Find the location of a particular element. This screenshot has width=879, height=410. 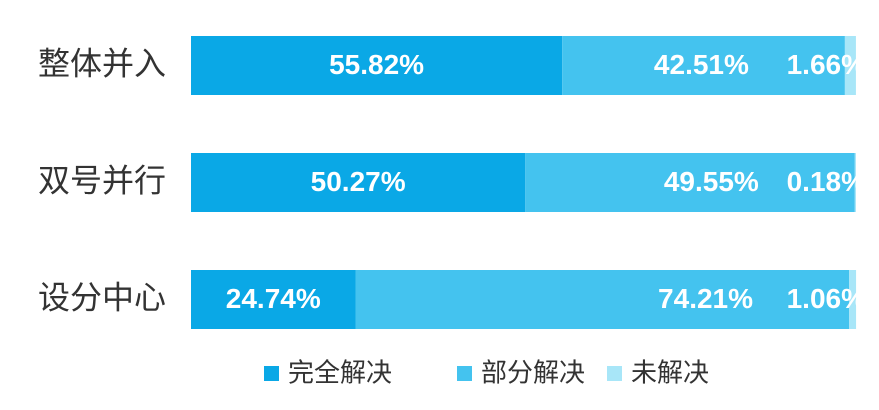

data-label: 1.06% is located at coordinates (826, 298).